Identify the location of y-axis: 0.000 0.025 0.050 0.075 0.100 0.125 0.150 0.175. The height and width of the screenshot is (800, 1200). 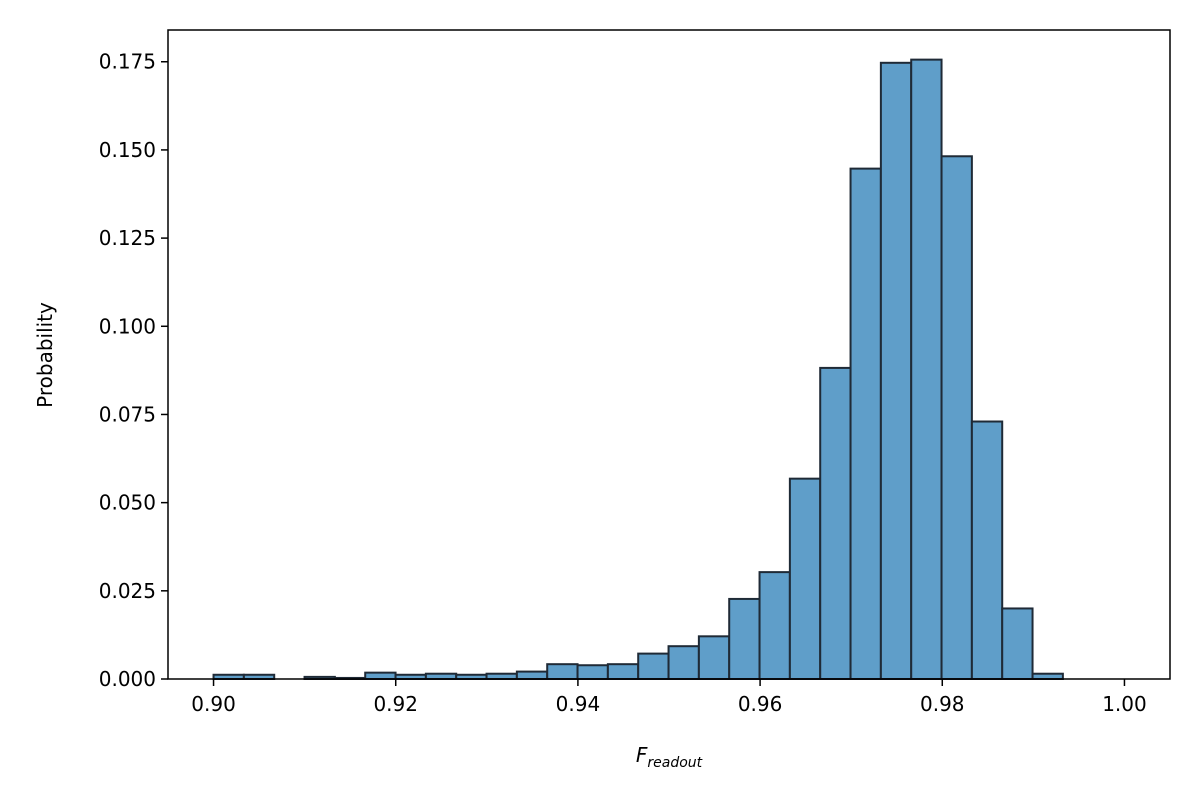
(133, 370).